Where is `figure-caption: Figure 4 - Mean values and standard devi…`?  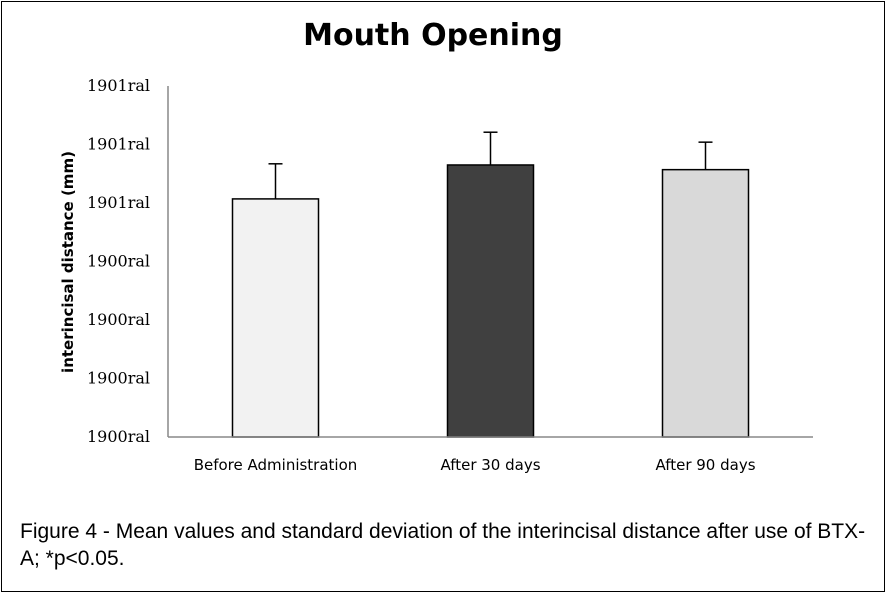 figure-caption: Figure 4 - Mean values and standard devi… is located at coordinates (443, 545).